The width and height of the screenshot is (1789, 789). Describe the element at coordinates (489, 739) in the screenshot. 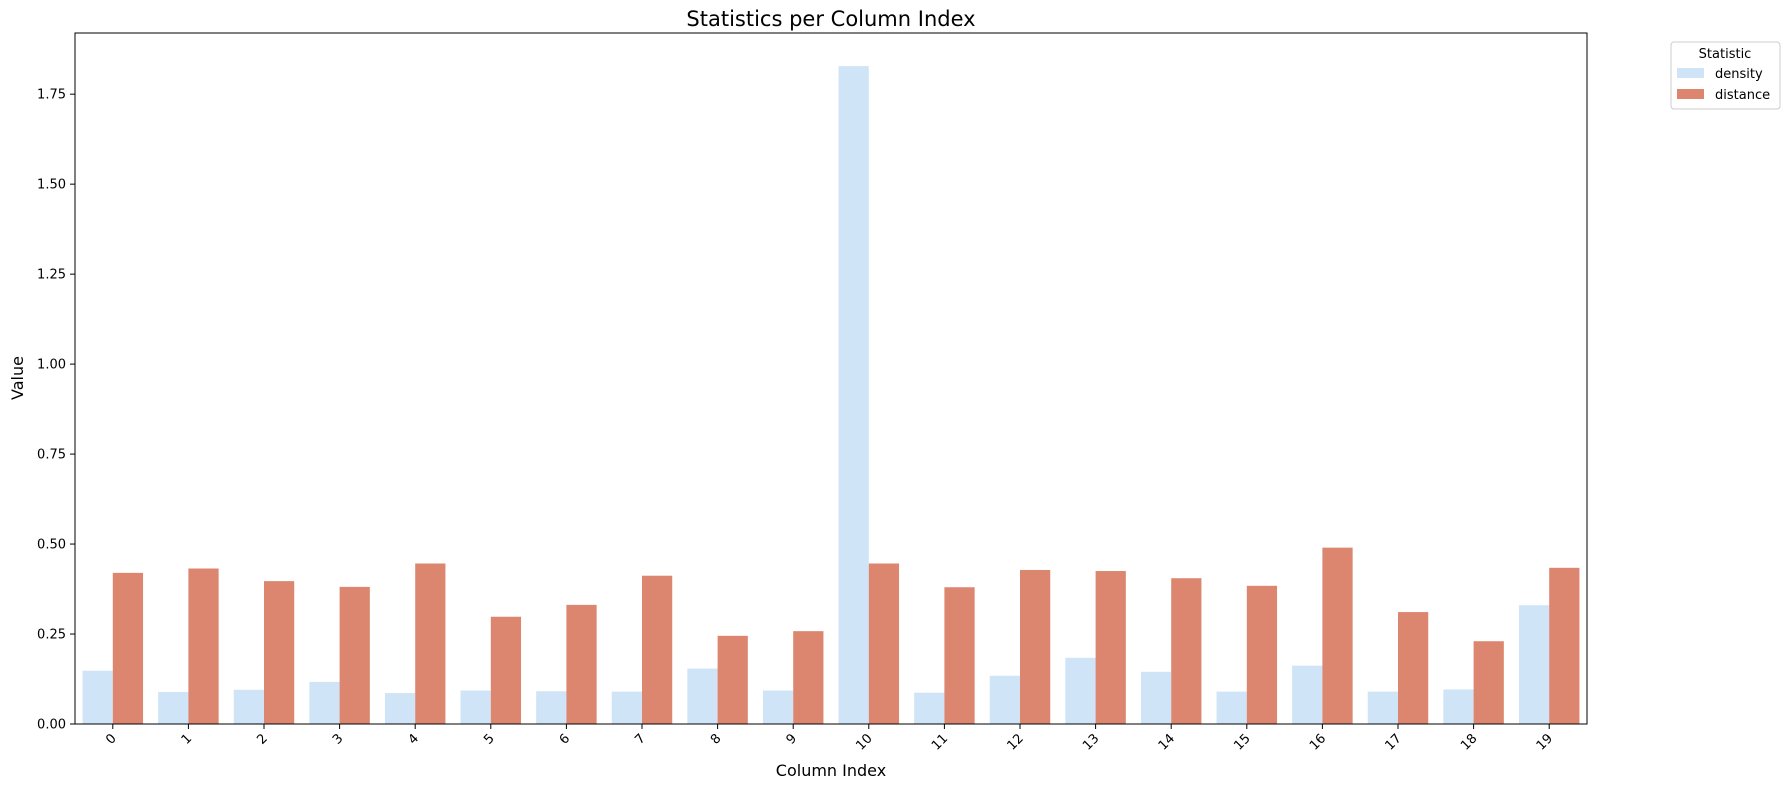

I see `x-tick-label-5: 5` at that location.